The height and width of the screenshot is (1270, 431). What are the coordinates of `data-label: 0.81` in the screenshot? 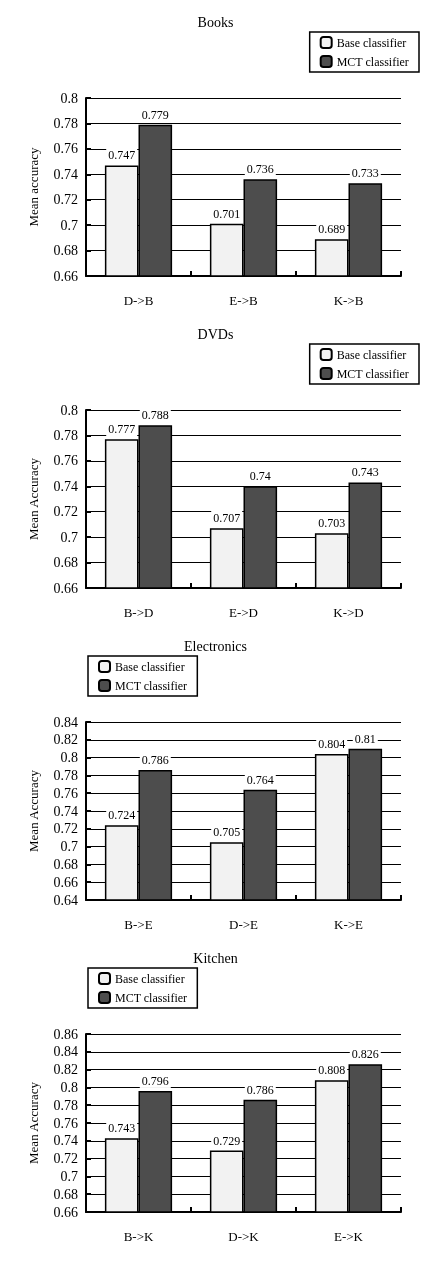 It's located at (365, 738).